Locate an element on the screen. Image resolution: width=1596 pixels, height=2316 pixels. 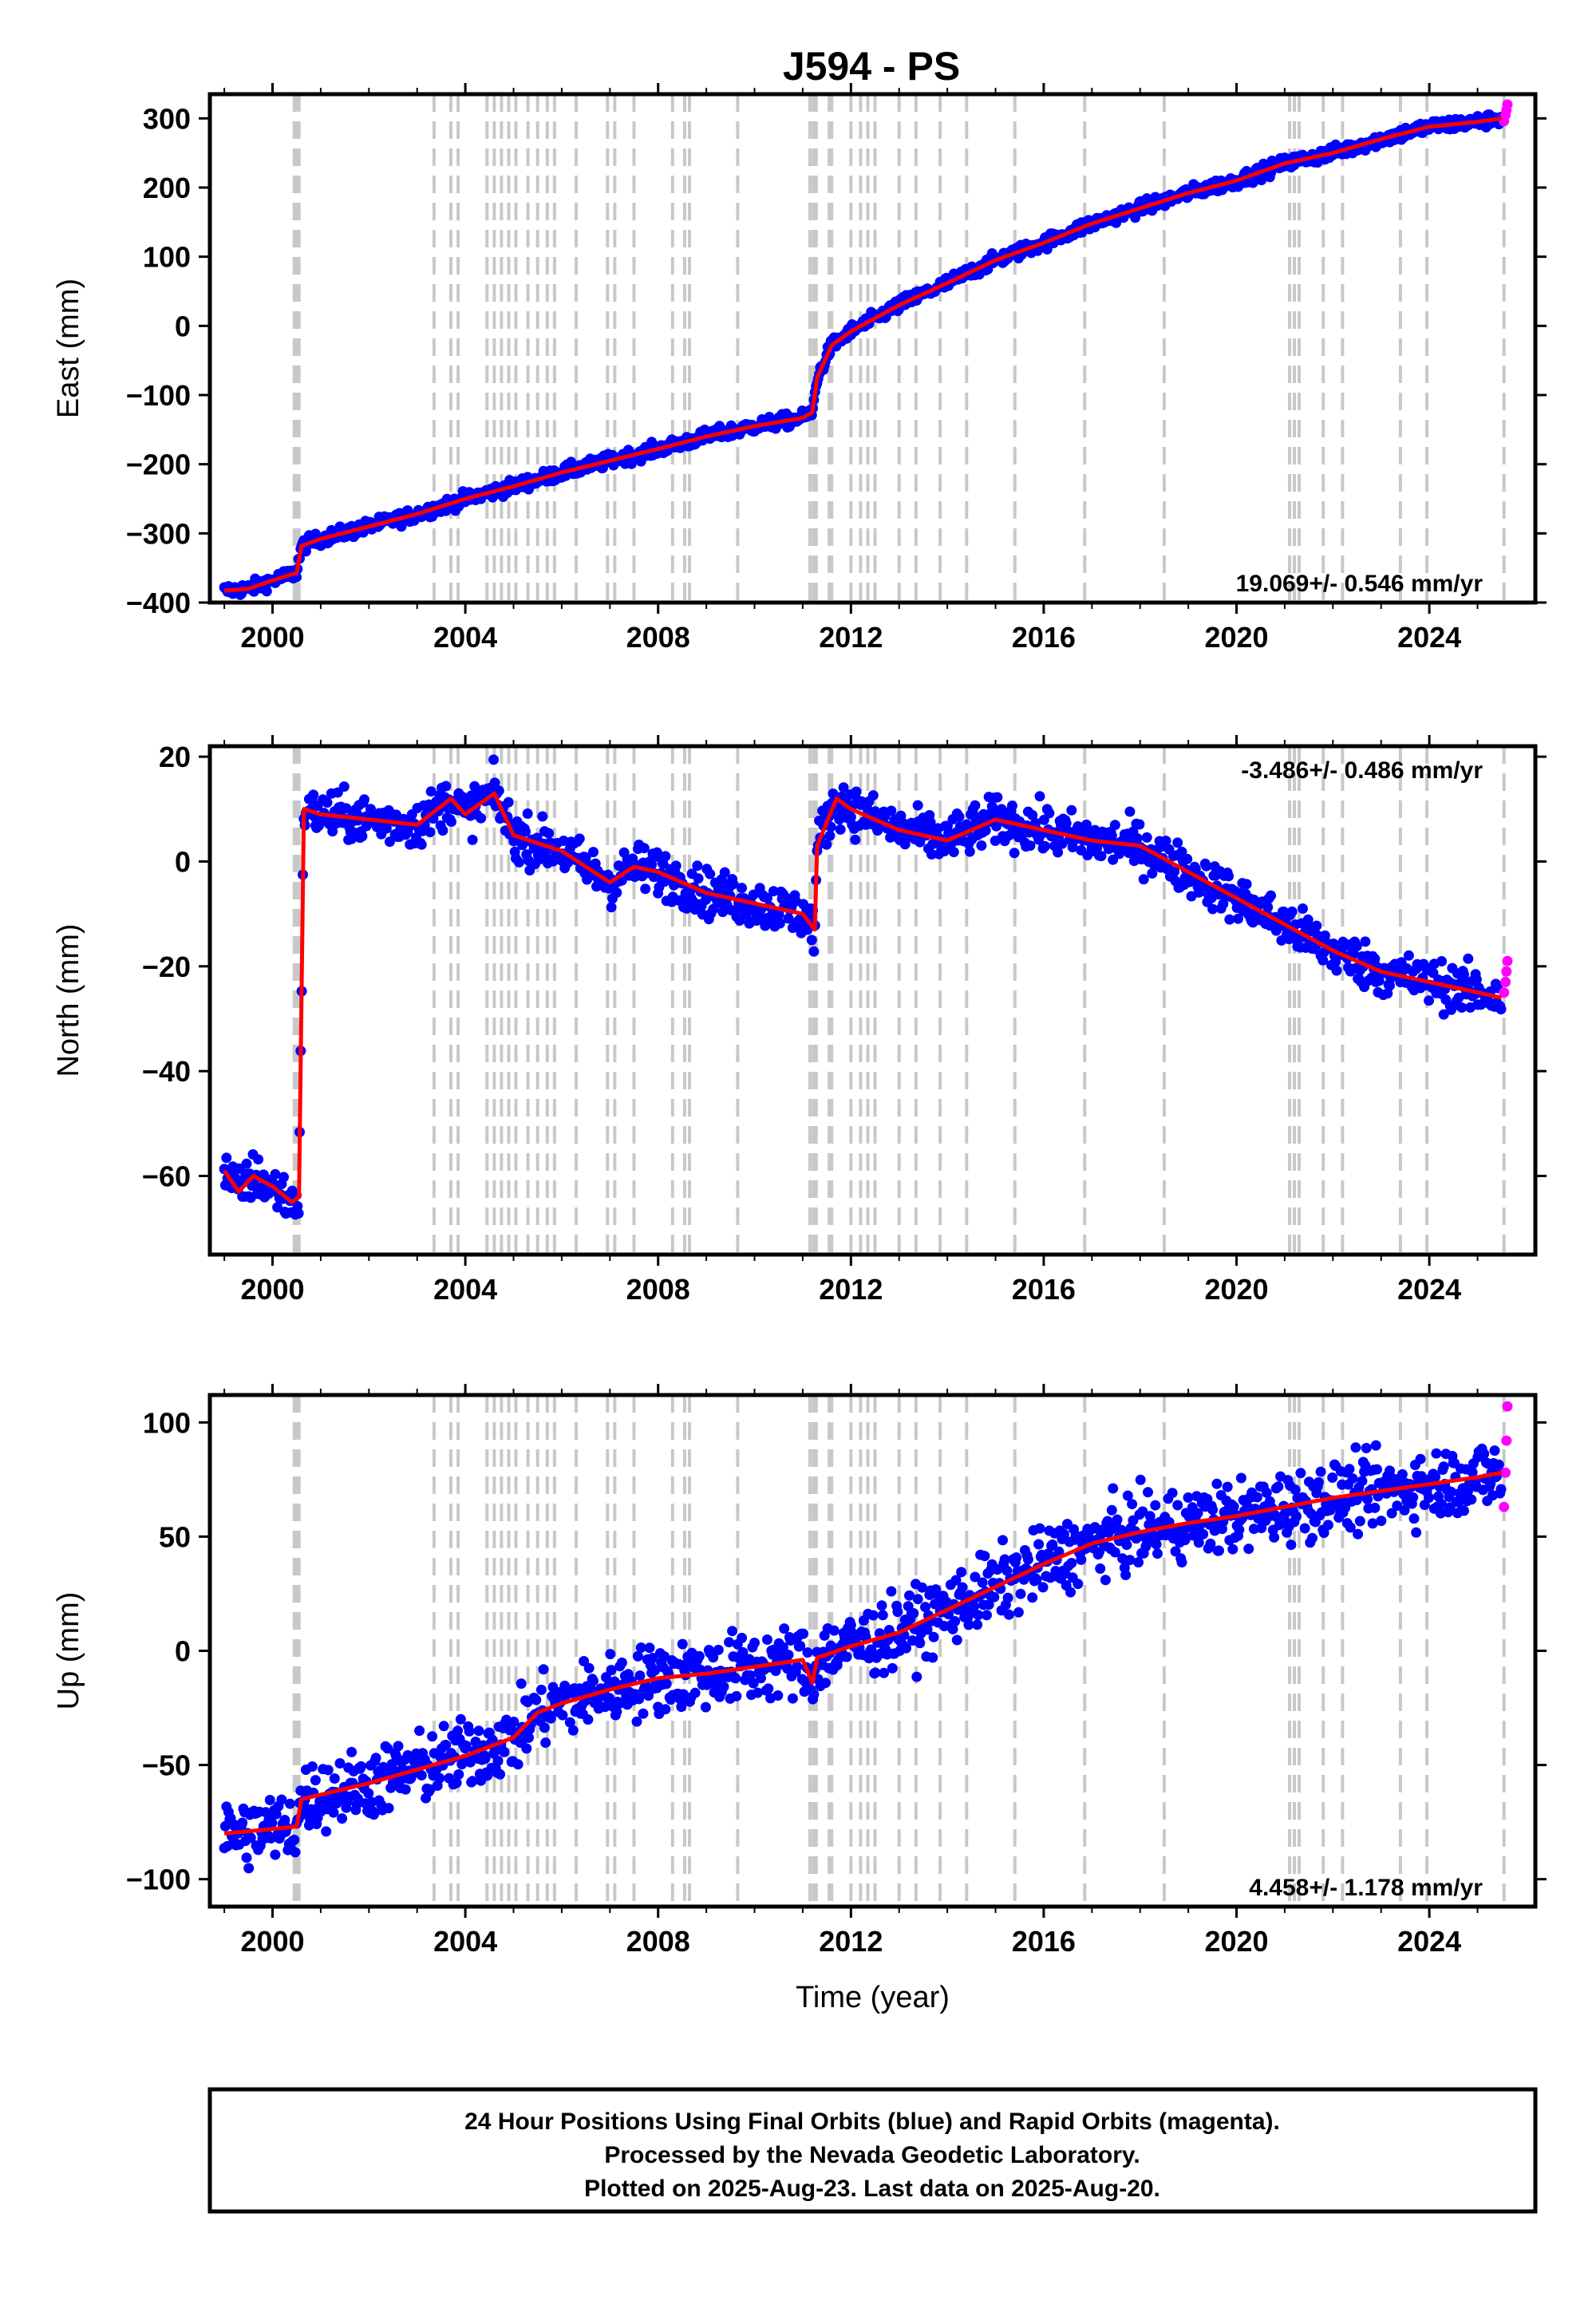
y-tick-label: 200 is located at coordinates (167, 188).